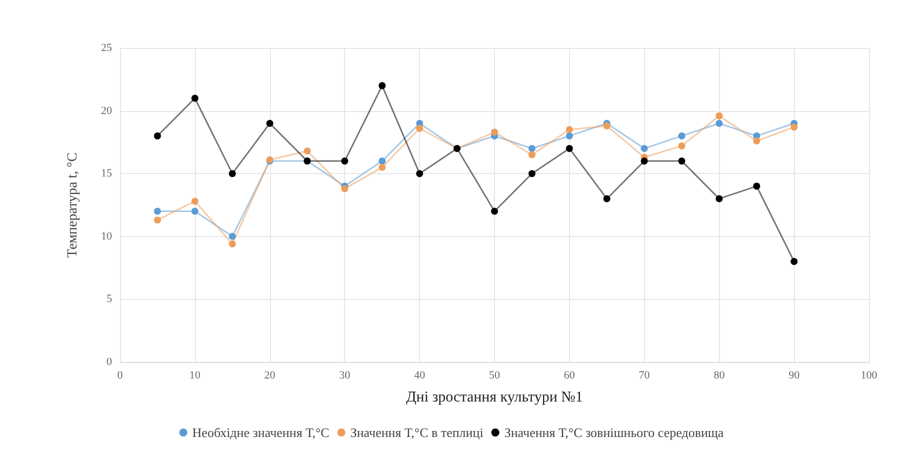 The width and height of the screenshot is (903, 452). I want to click on x-tick-label: 50, so click(494, 376).